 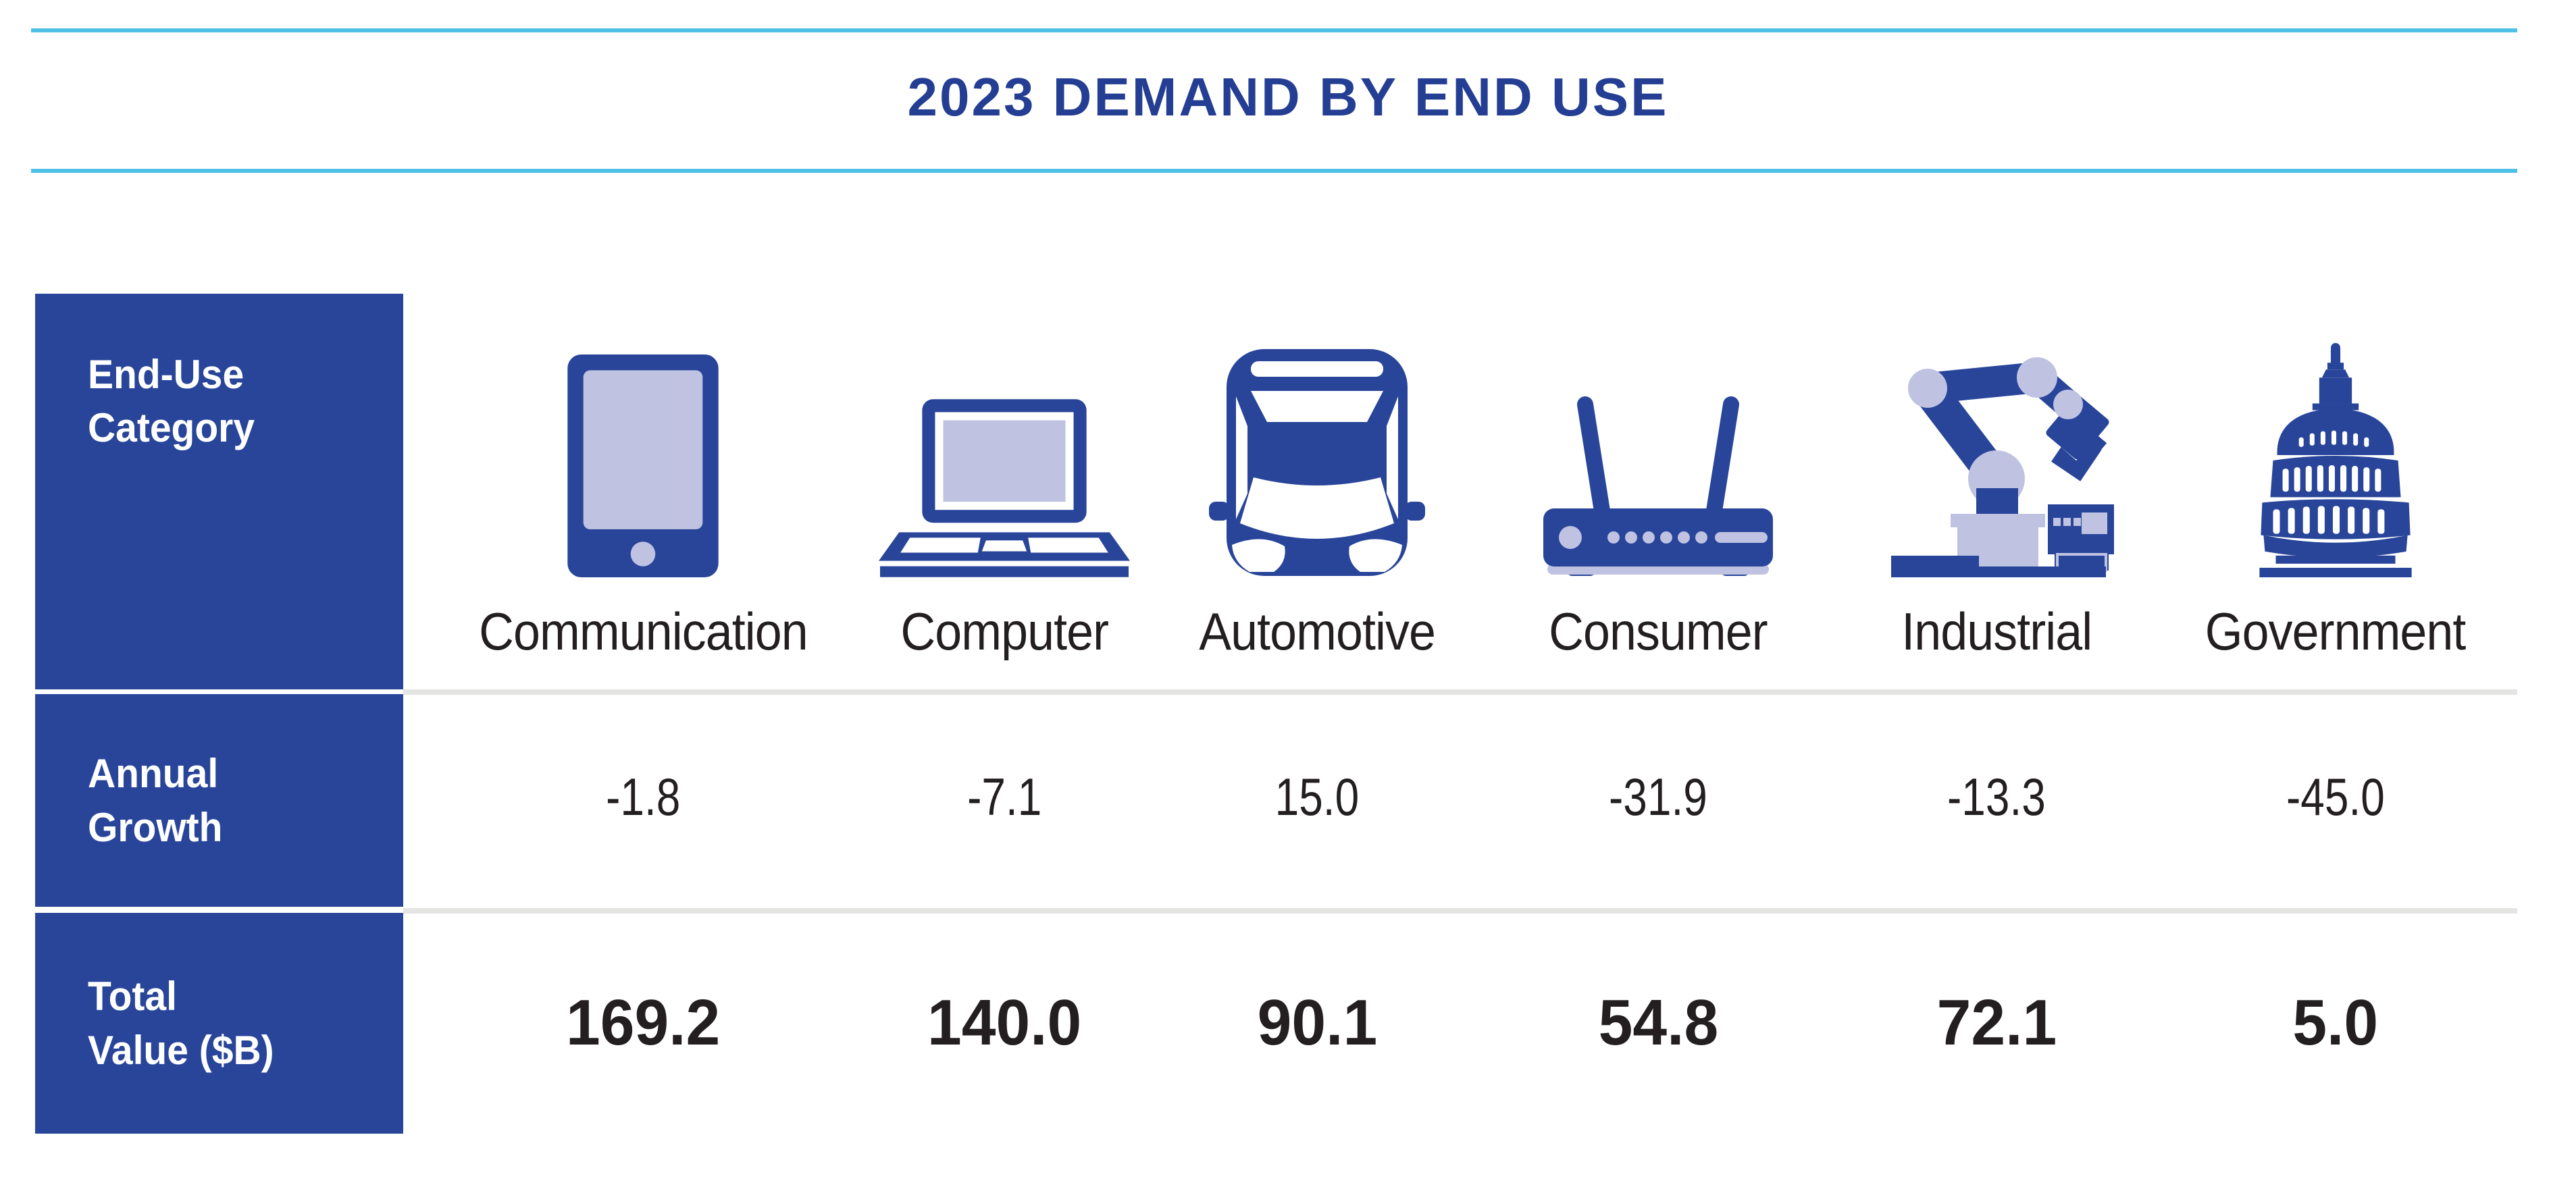 I want to click on total-value: 90.1, so click(x=1317, y=1022).